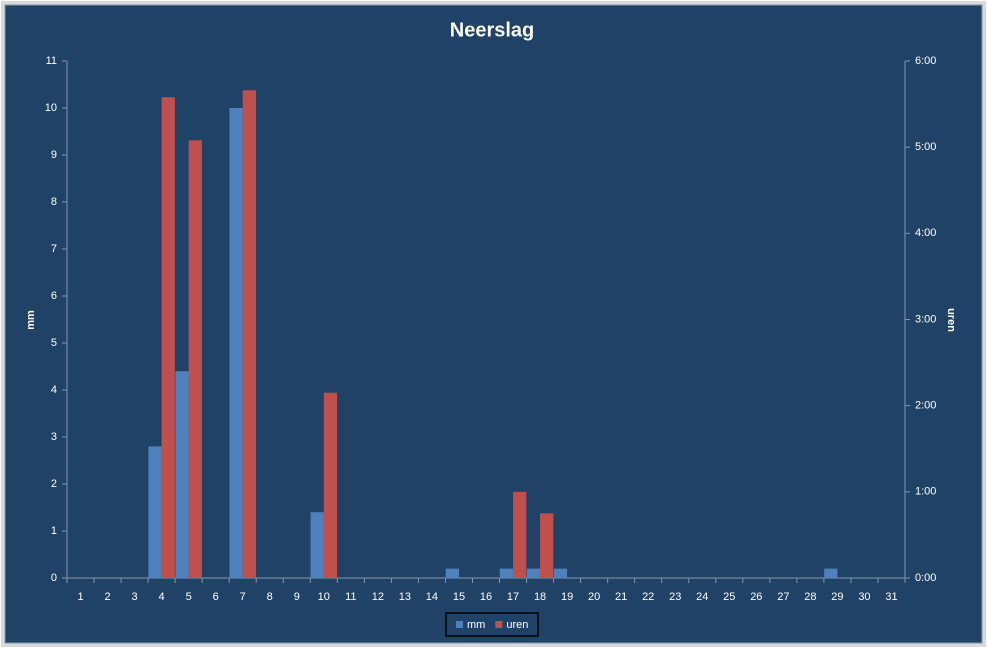  What do you see at coordinates (350, 597) in the screenshot?
I see `x-tick-label: 11` at bounding box center [350, 597].